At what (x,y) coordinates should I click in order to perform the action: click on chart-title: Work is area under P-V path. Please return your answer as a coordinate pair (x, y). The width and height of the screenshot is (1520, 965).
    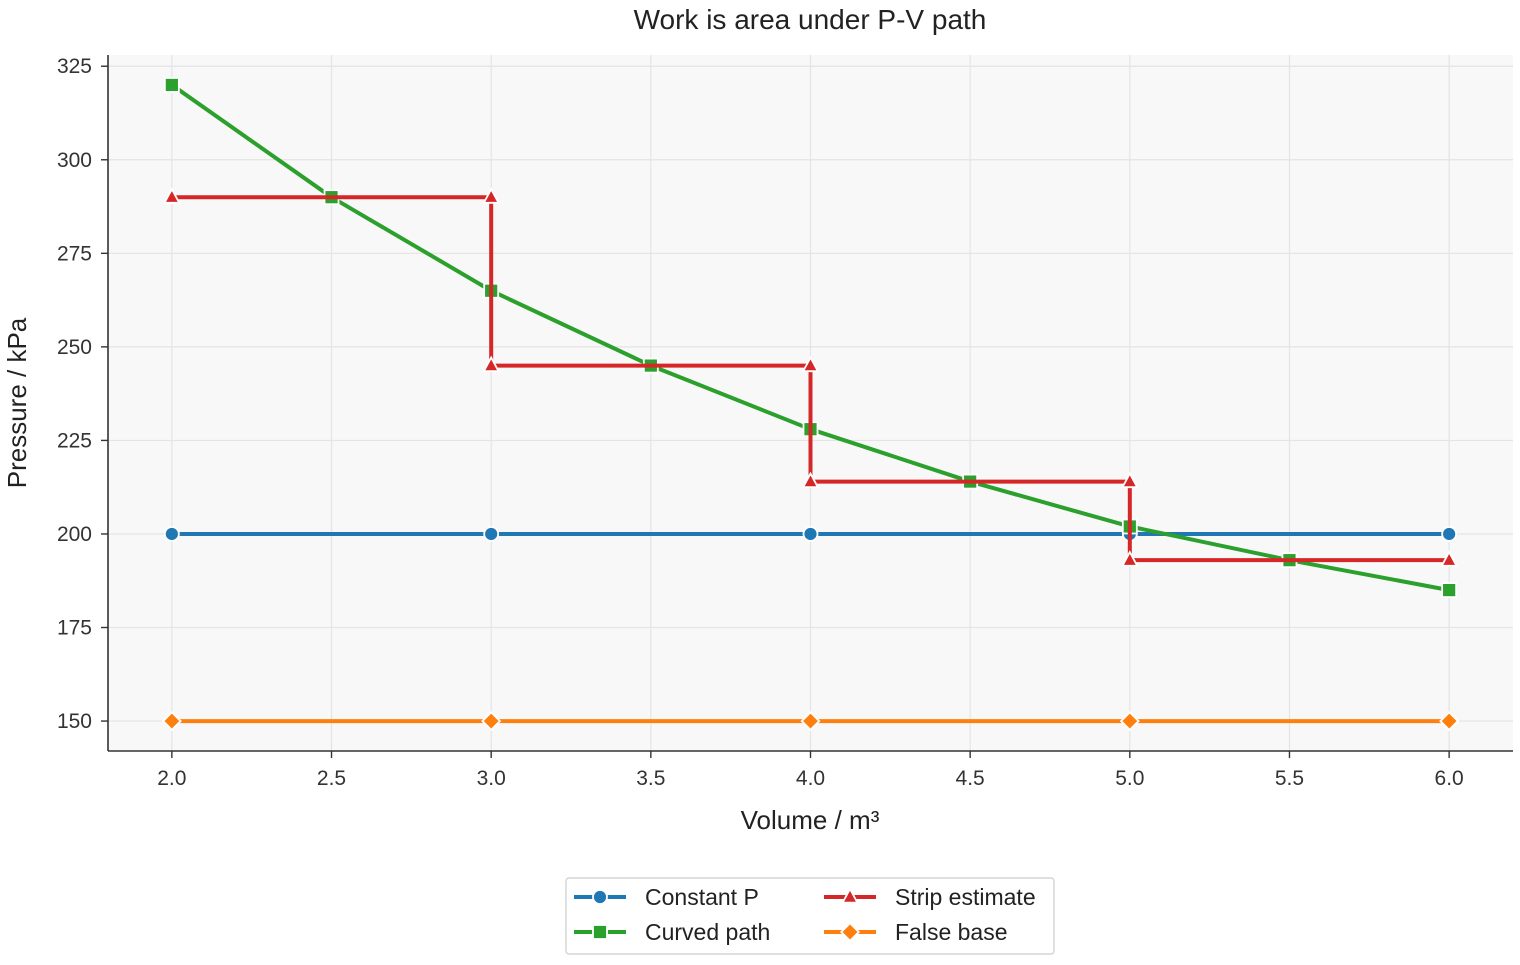
    Looking at the image, I should click on (810, 19).